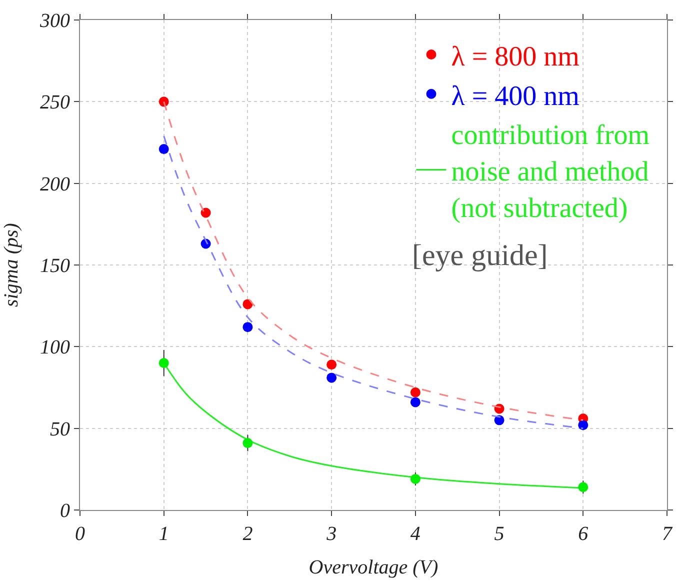  Describe the element at coordinates (55, 266) in the screenshot. I see `y-tick-label: 150` at that location.